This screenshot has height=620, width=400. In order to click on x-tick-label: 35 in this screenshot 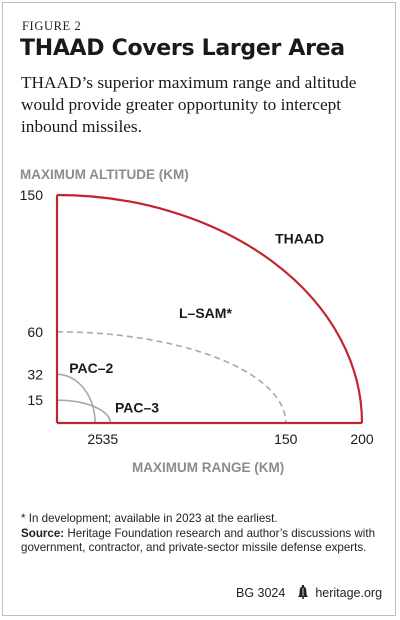, I will do `click(111, 439)`.